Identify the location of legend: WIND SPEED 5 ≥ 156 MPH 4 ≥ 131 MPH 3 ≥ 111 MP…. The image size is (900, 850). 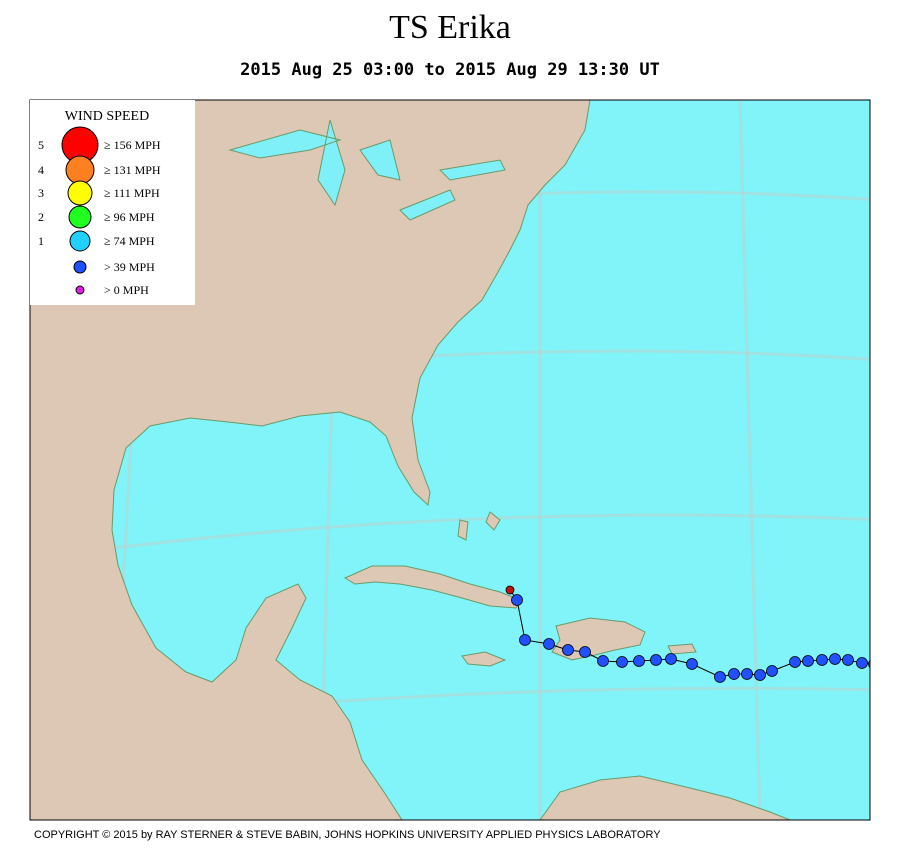
(112, 202).